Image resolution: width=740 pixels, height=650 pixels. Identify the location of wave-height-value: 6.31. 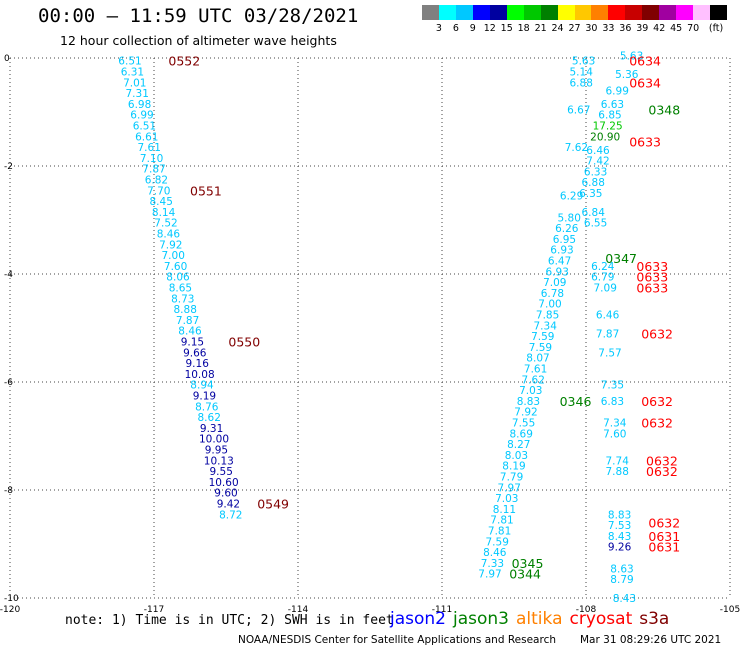
(132, 73).